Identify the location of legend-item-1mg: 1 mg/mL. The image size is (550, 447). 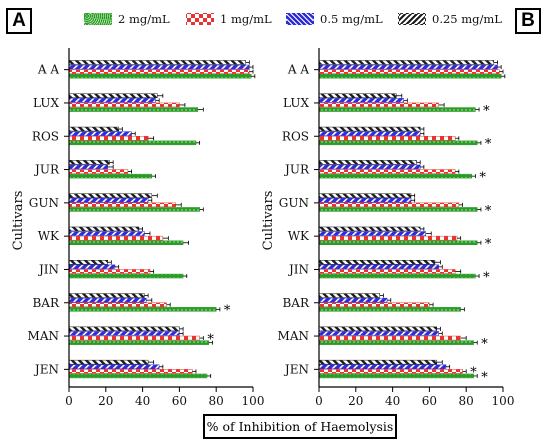
(229, 19).